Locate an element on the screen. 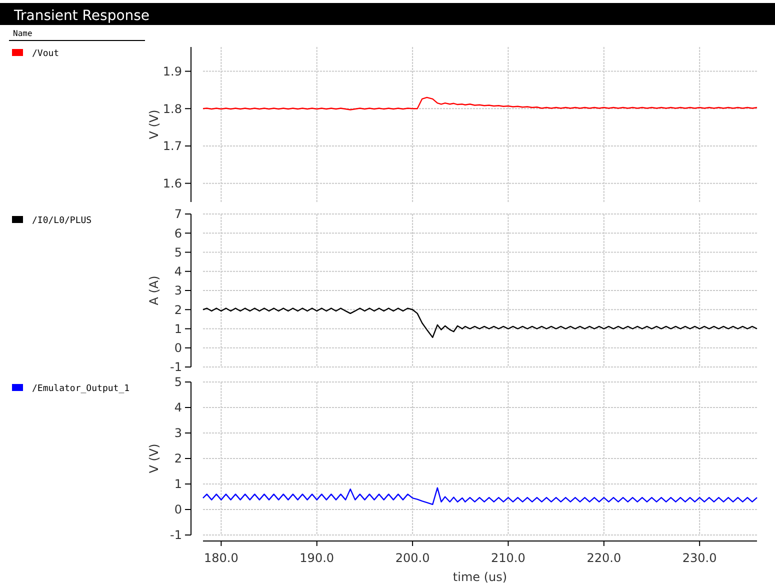  text: Transient Response is located at coordinates (81, 16).